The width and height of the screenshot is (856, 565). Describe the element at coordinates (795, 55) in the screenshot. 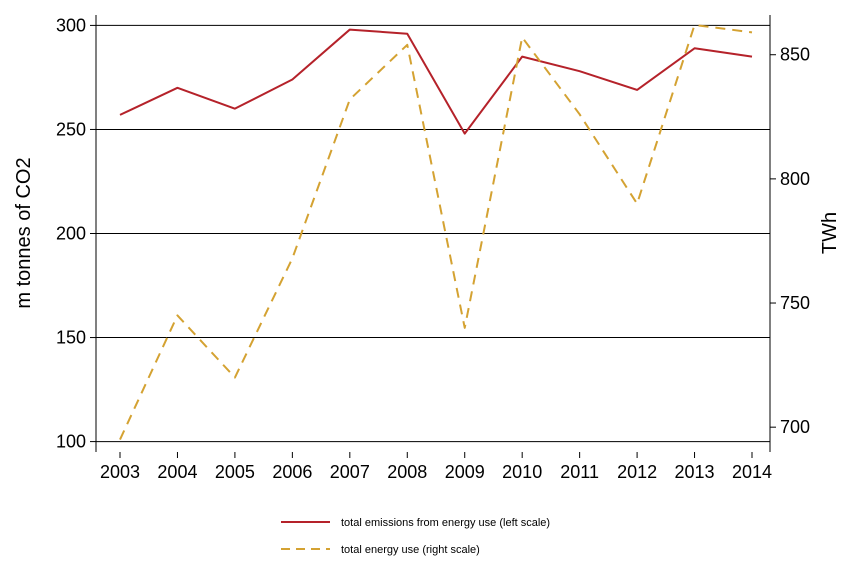

I see `right-tick-label: 850` at that location.